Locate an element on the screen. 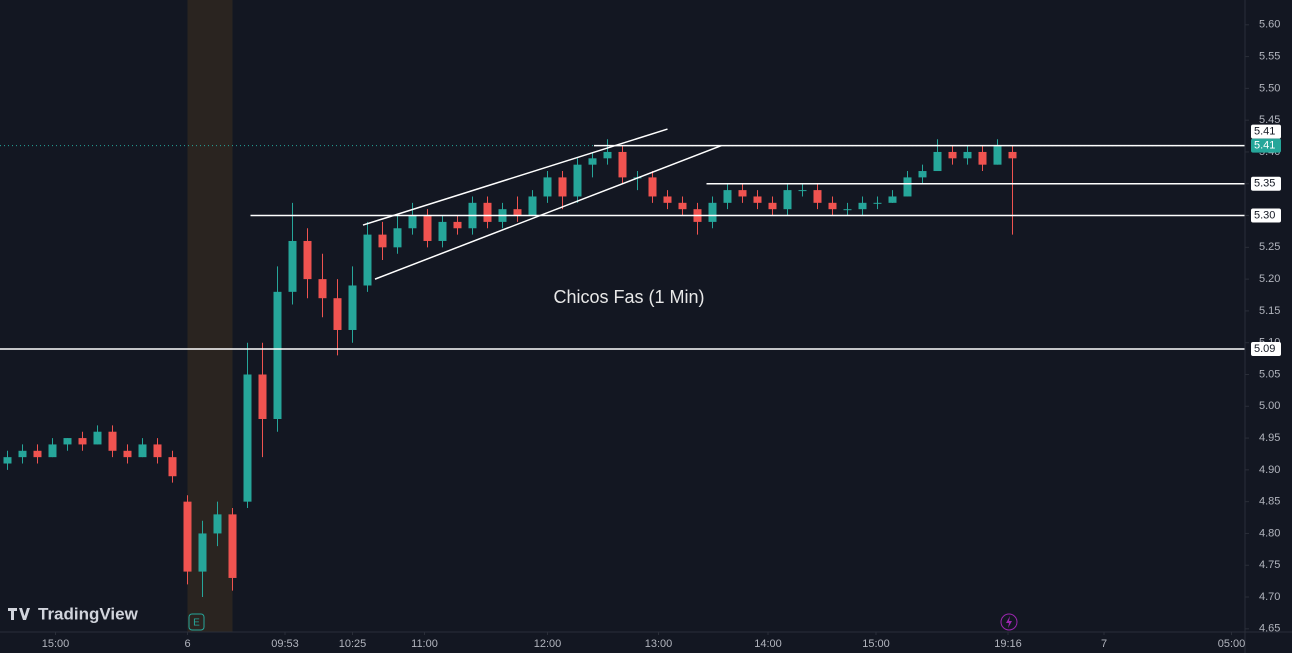 This screenshot has height=653, width=1292. y-tick-label: 5.45 is located at coordinates (1269, 120).